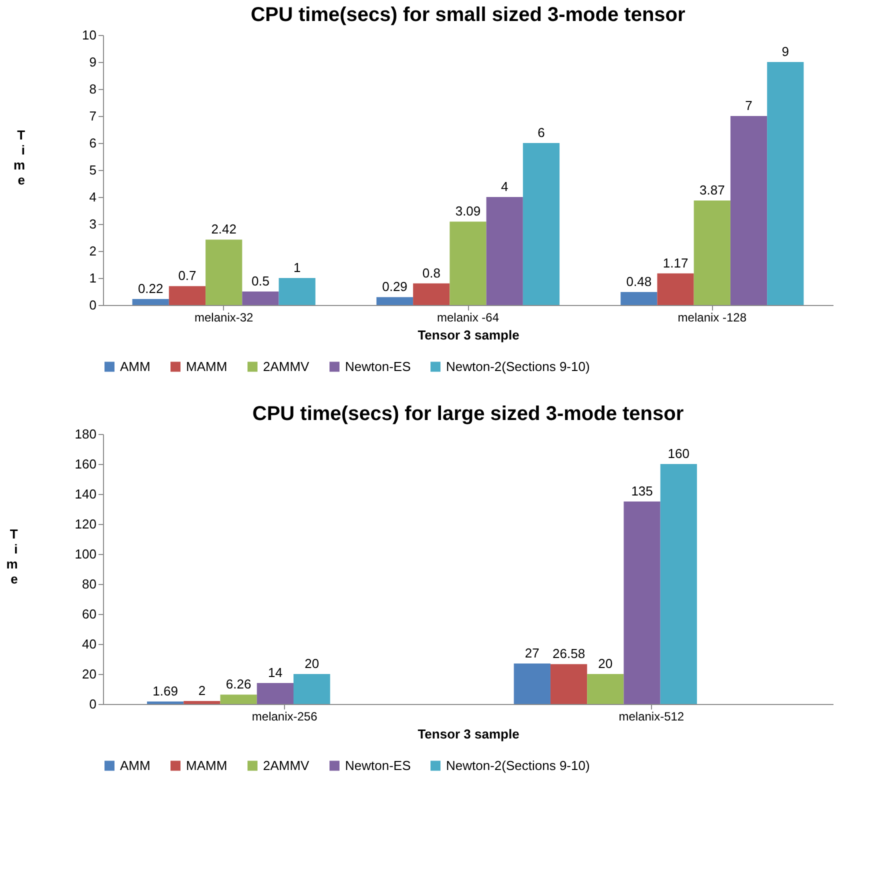  What do you see at coordinates (92, 170) in the screenshot?
I see `y-tick-label: 5` at bounding box center [92, 170].